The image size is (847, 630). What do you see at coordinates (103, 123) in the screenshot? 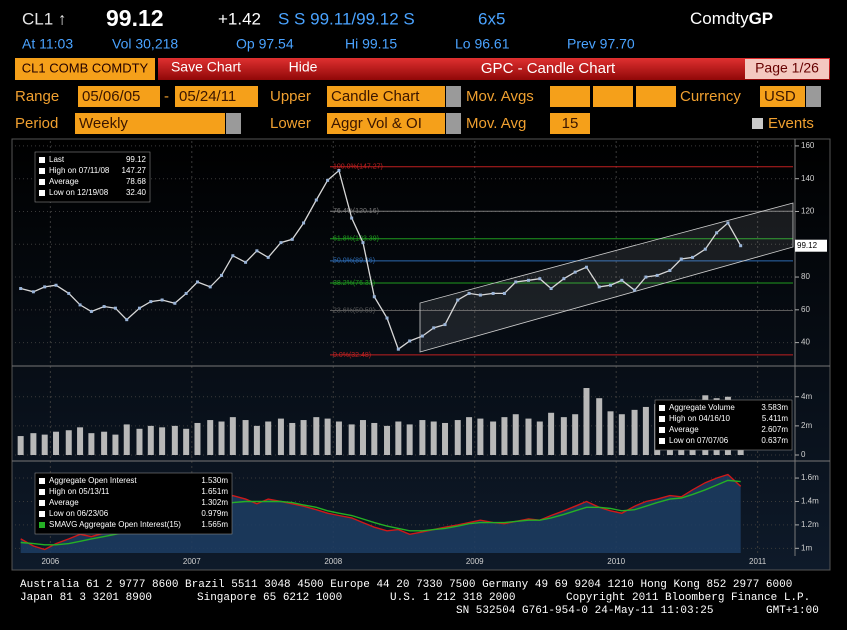
I see `period: Weekly` at bounding box center [103, 123].